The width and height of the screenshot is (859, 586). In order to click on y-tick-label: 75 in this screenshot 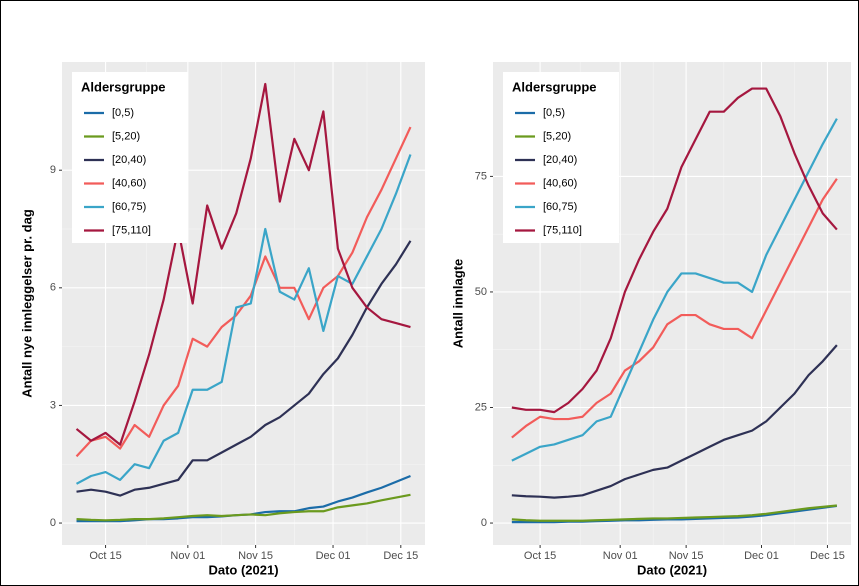, I will do `click(481, 176)`.